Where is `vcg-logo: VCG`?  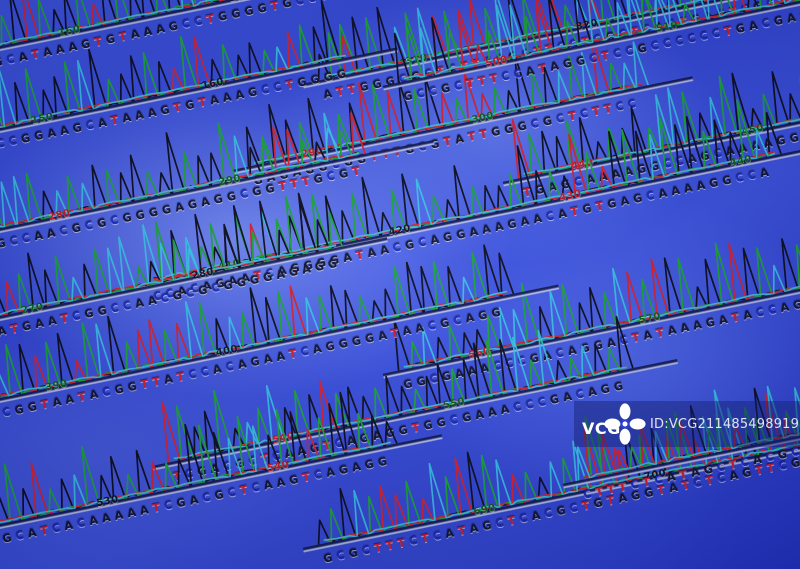 vcg-logo: VCG is located at coordinates (610, 424).